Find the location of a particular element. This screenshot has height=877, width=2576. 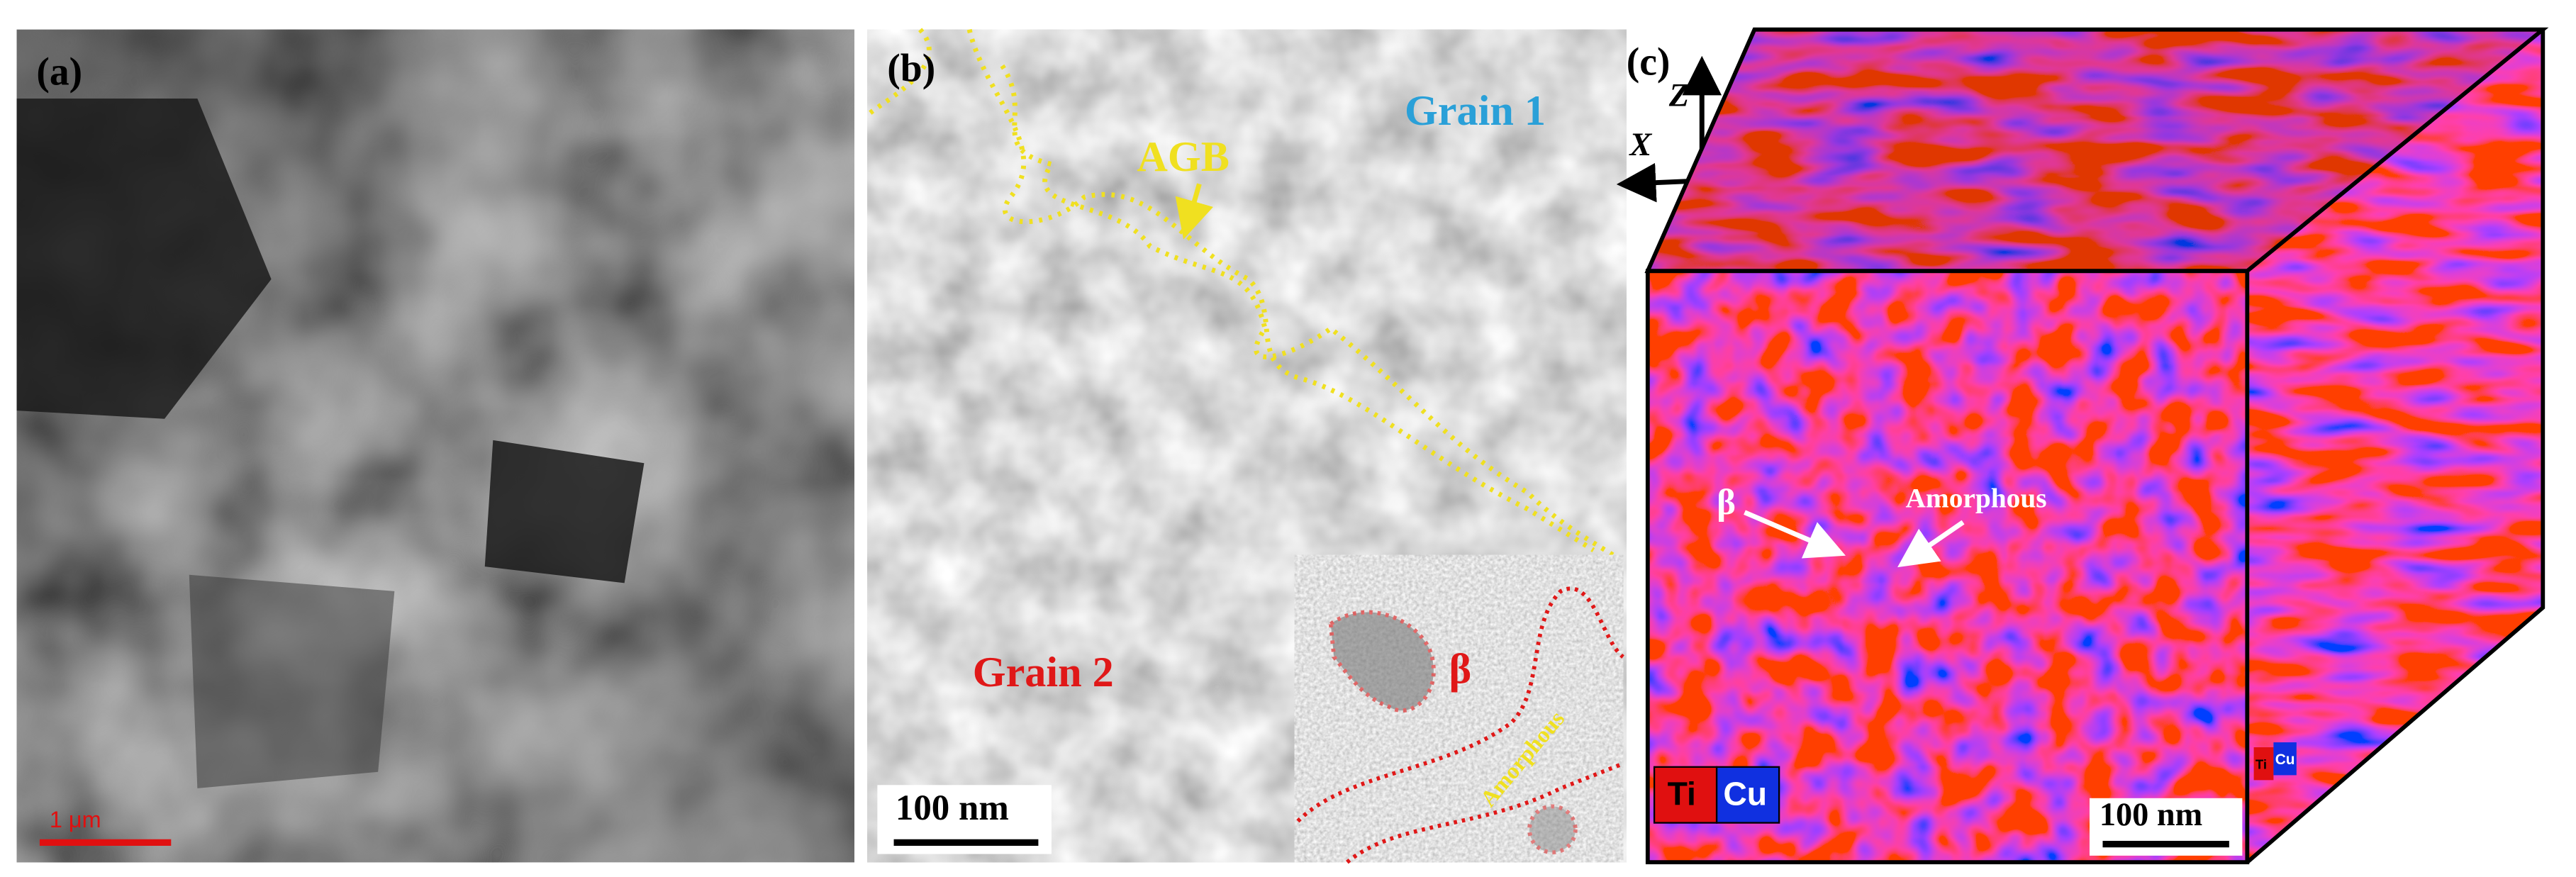

boundary is located at coordinates (1485, 812).